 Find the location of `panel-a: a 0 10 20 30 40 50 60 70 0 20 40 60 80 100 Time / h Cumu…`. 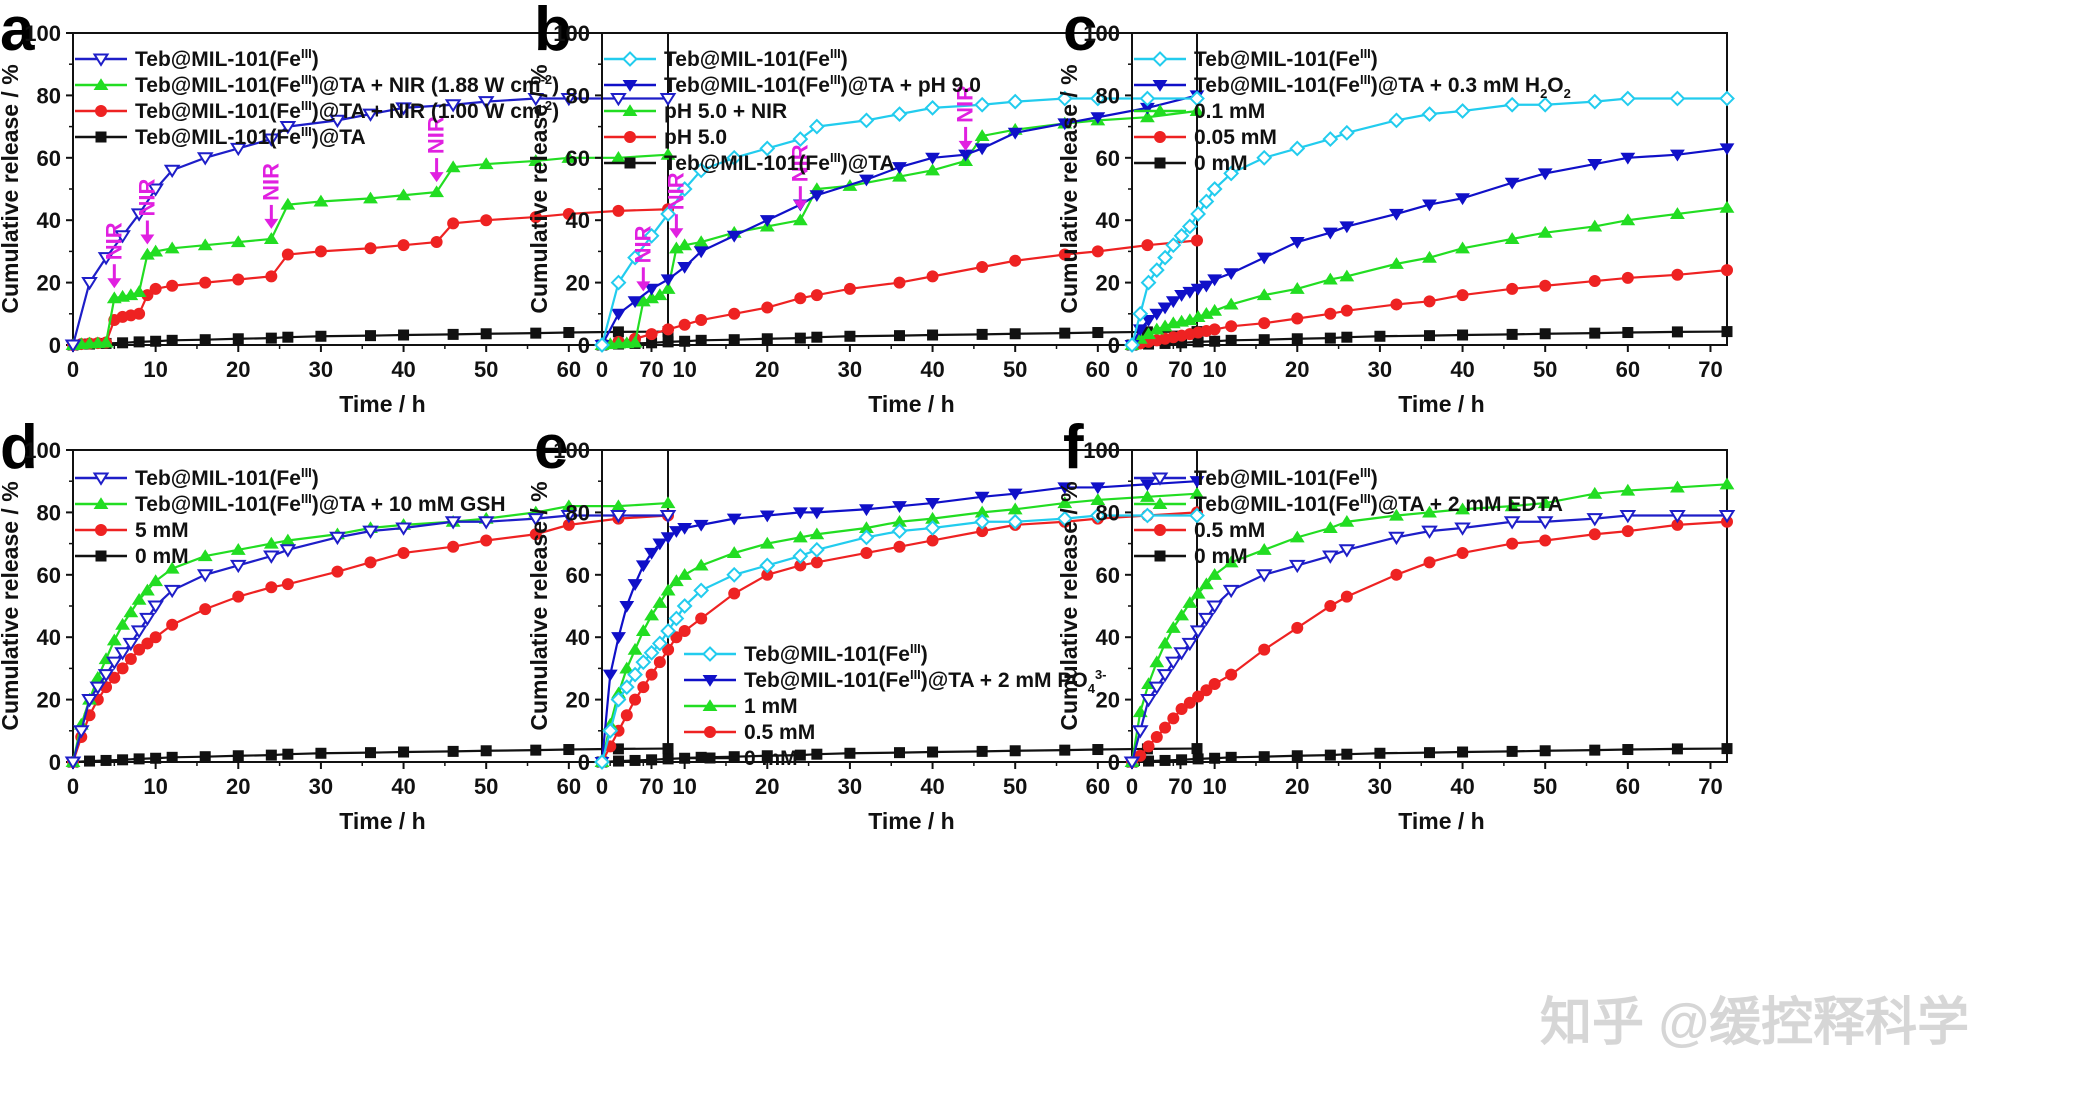

panel-a: a 0 10 20 30 40 50 60 70 0 20 40 60 80 100 Time / h Cumu… is located at coordinates (338, 208).